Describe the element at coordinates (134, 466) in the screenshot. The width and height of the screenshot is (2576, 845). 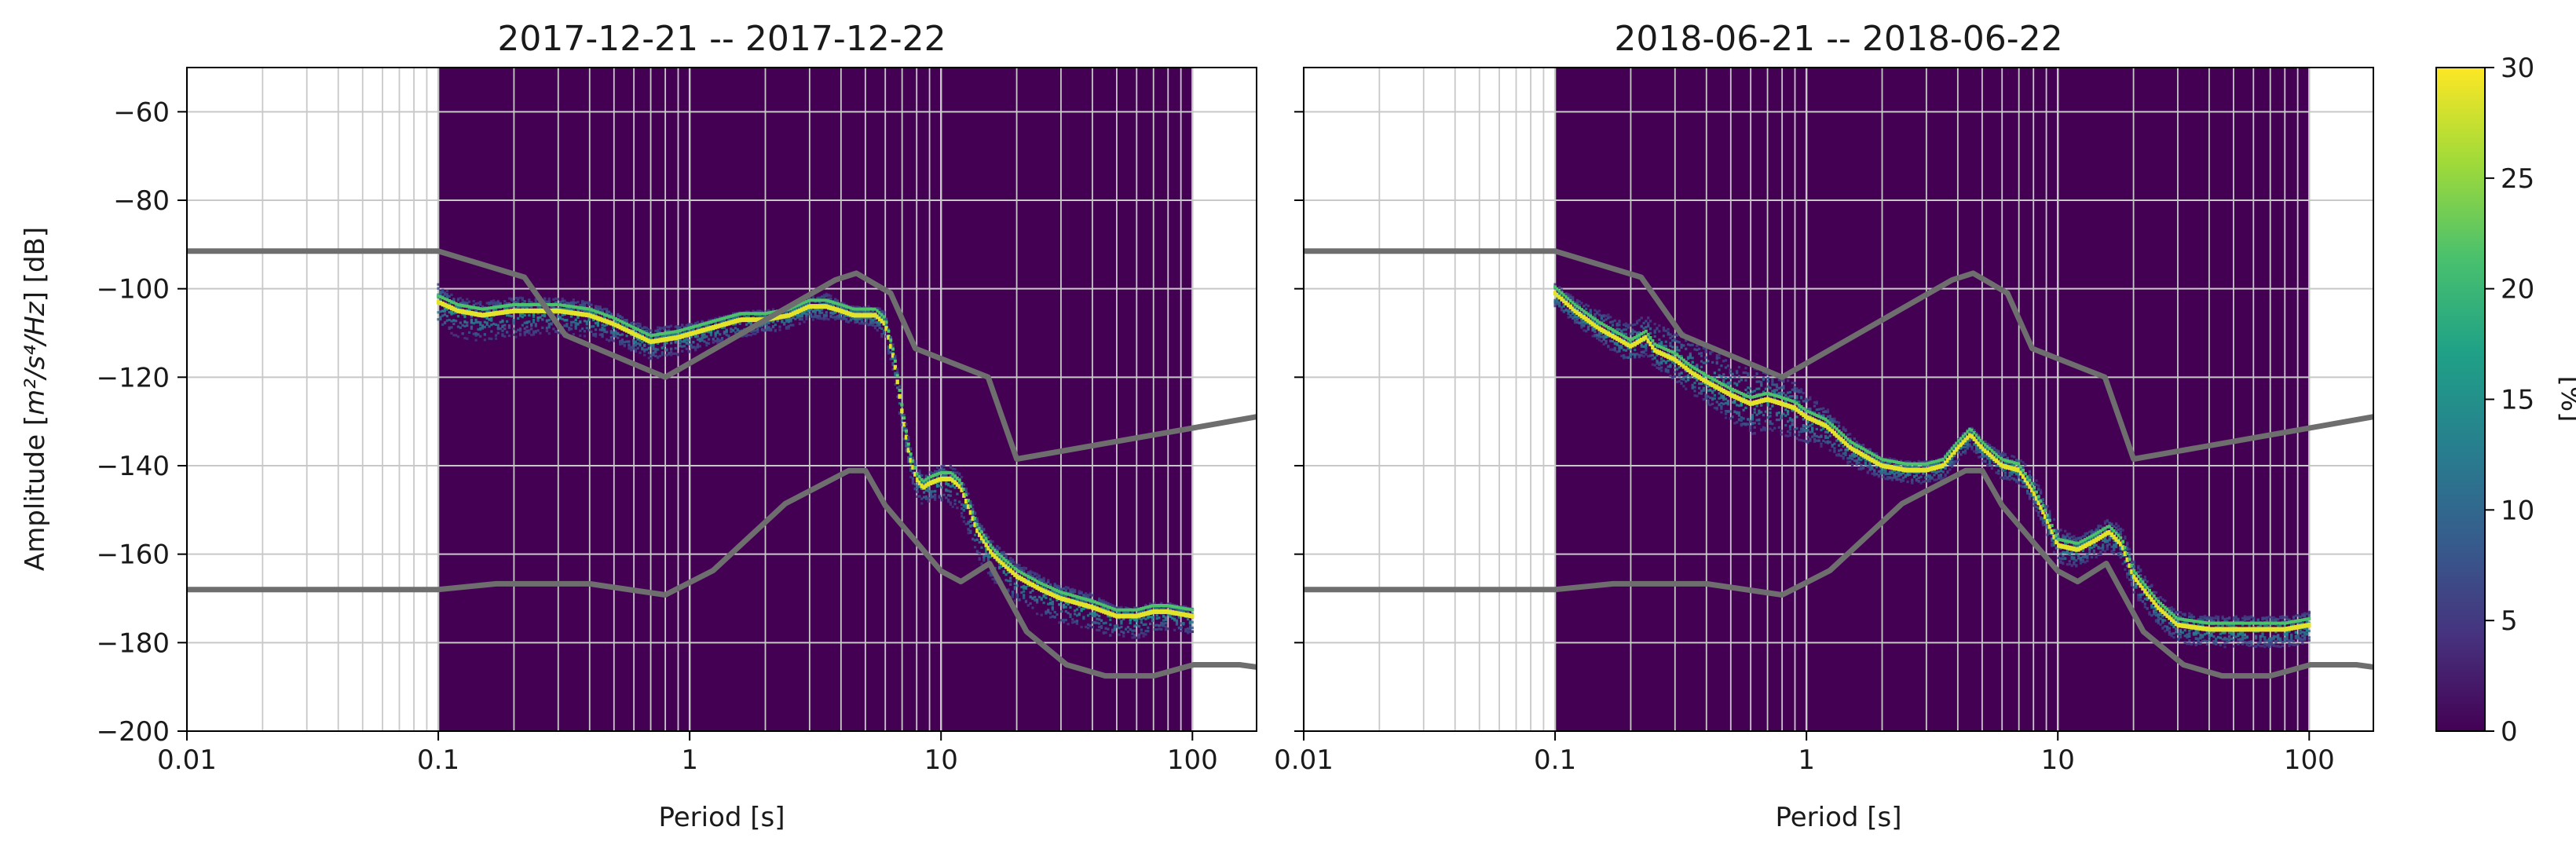
I see `left-y-tick-label: −140` at that location.